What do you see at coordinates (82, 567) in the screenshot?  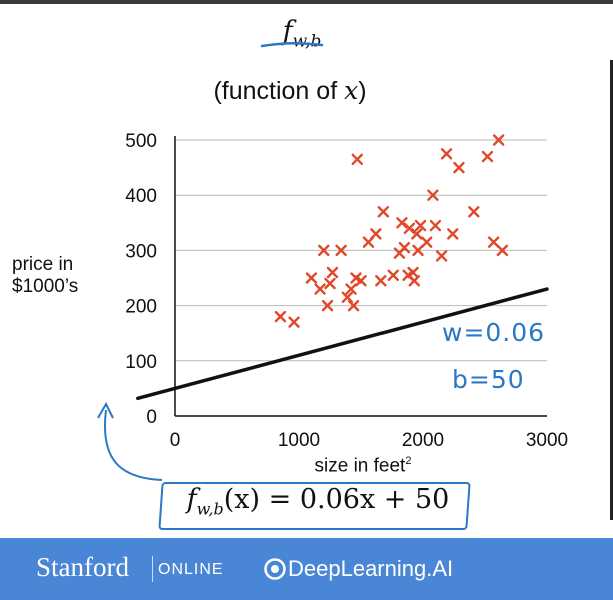 I see `stanford-logo-text: Stanford` at bounding box center [82, 567].